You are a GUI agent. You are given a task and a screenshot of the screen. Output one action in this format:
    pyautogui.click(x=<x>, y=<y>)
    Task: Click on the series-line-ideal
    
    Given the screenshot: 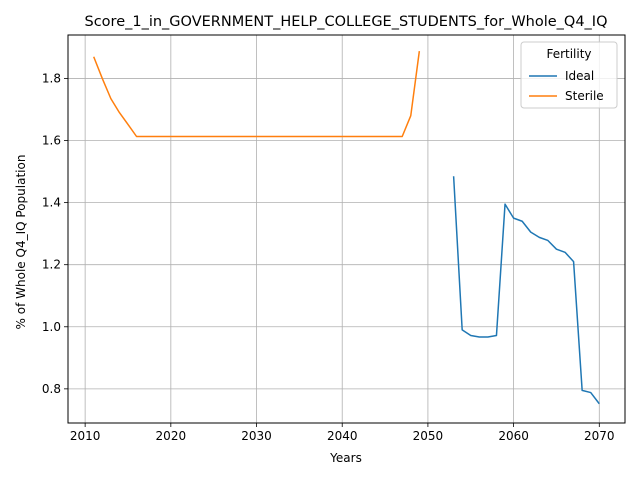 What is the action you would take?
    pyautogui.click(x=526, y=290)
    